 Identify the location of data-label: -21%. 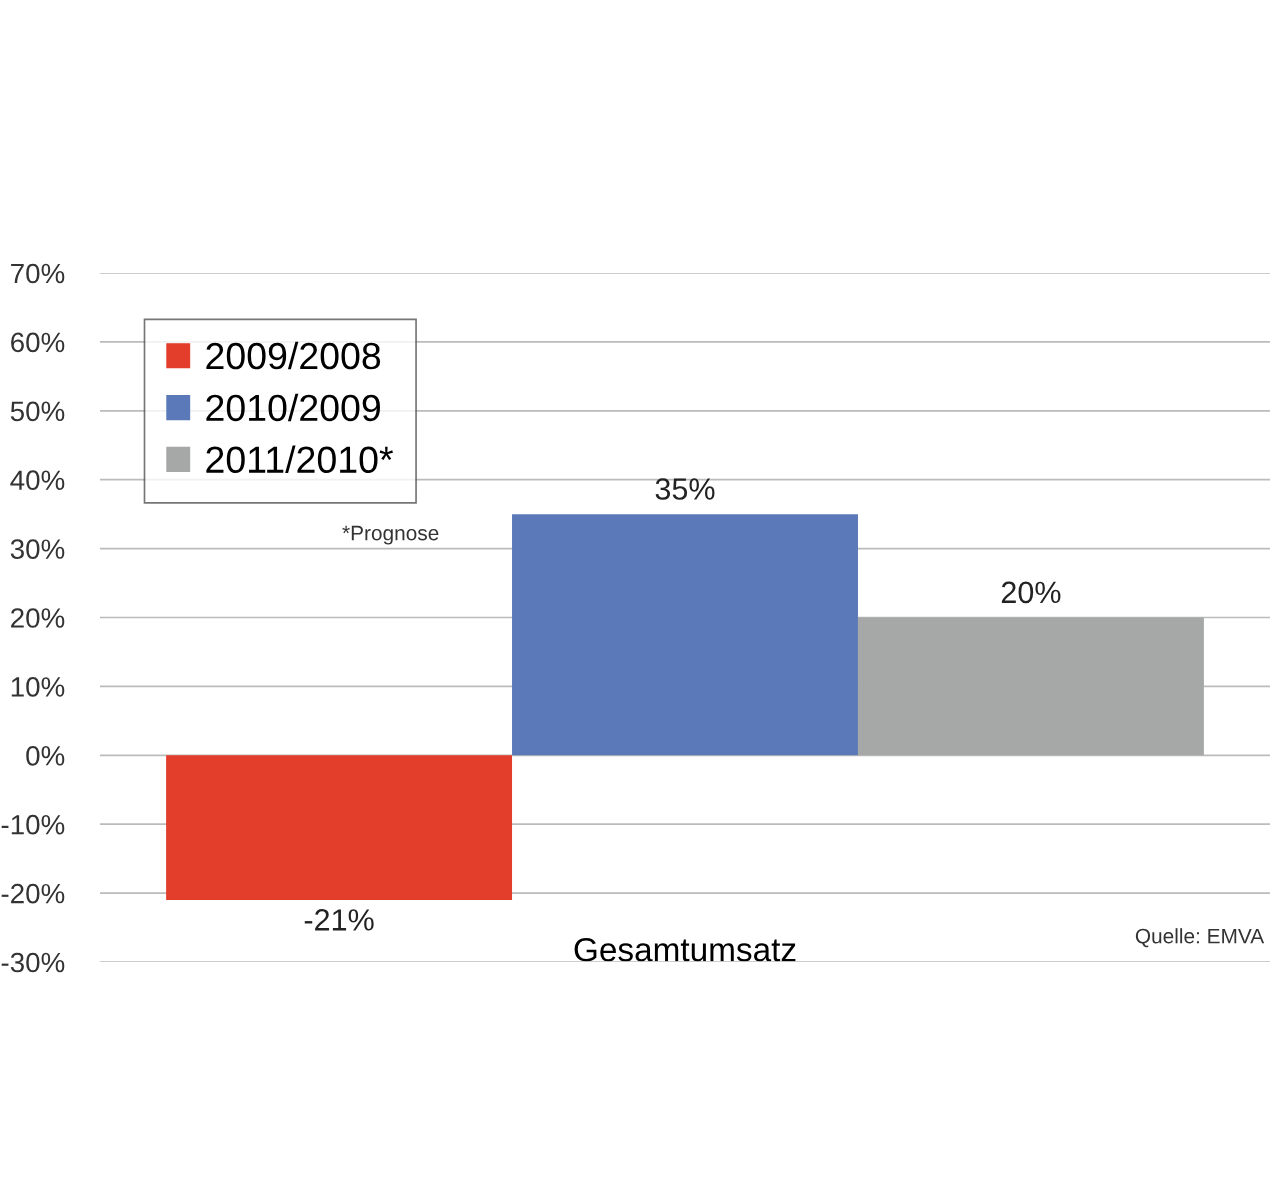
(339, 920).